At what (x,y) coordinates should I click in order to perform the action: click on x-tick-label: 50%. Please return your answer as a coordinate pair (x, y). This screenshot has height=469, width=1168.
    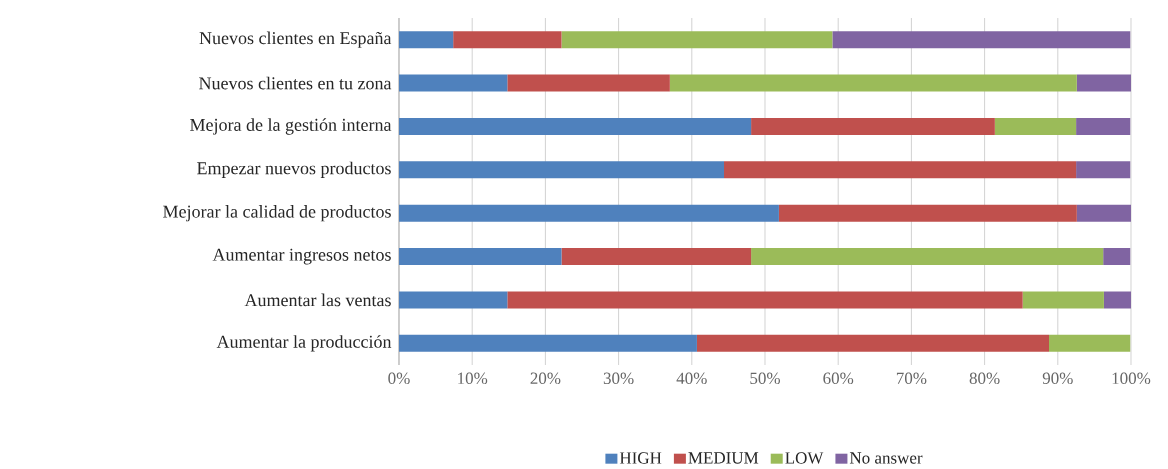
    Looking at the image, I should click on (765, 378).